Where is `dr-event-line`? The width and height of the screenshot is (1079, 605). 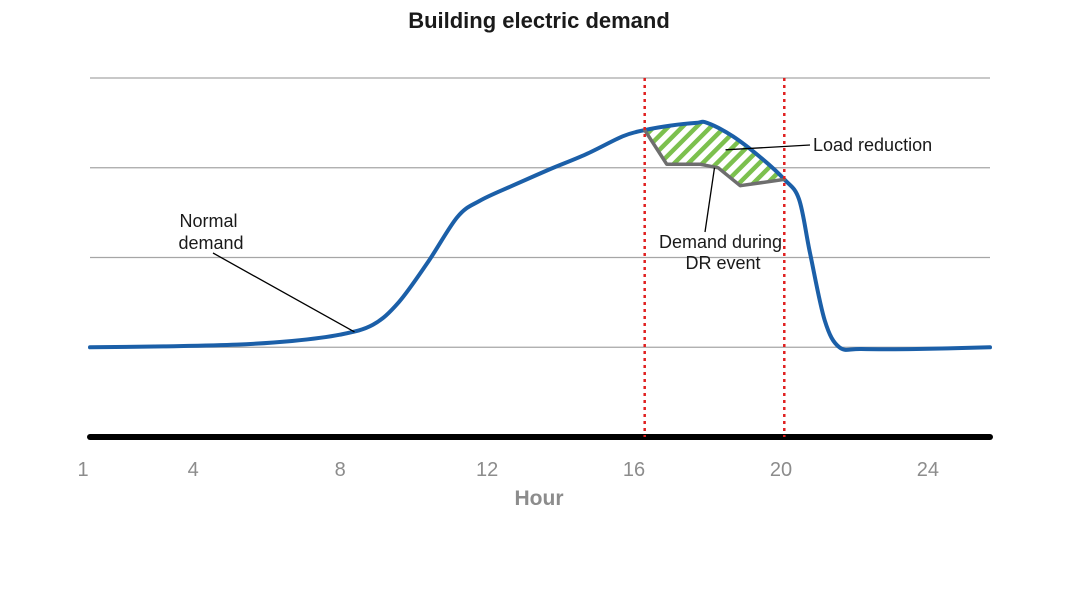
dr-event-line is located at coordinates (714, 158).